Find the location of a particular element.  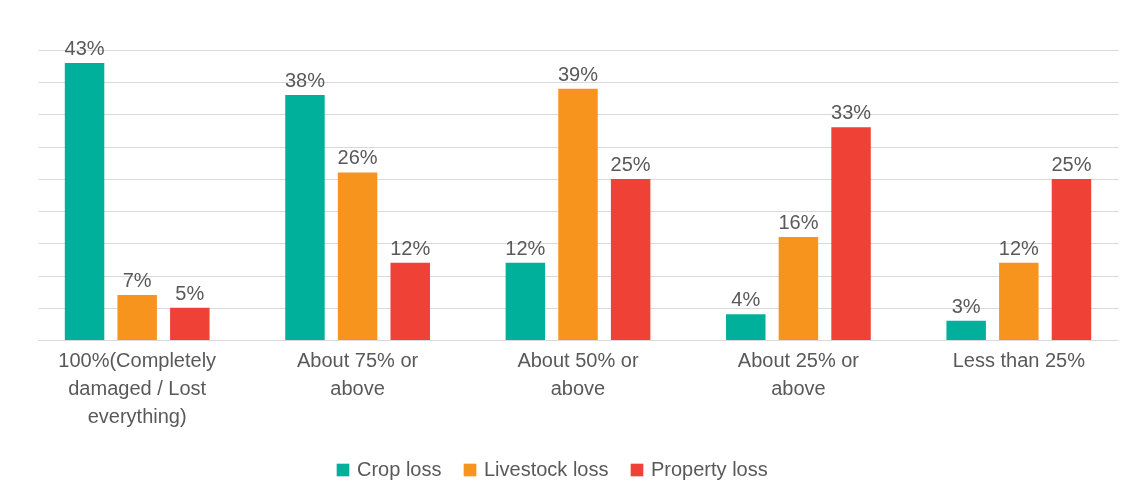

data-label: 26% is located at coordinates (357, 157).